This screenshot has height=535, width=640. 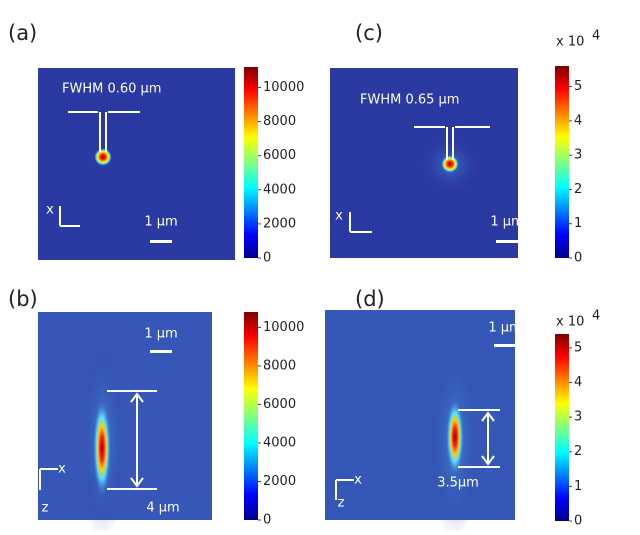 What do you see at coordinates (370, 299) in the screenshot?
I see `panel-label: (d)` at bounding box center [370, 299].